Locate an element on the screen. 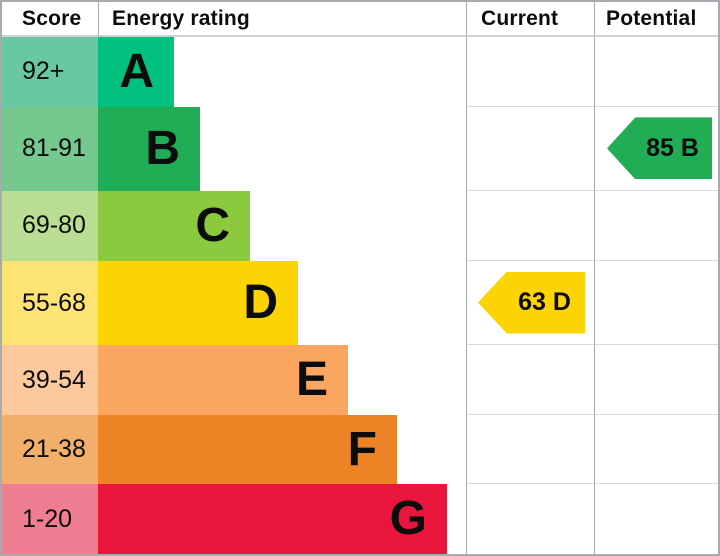  current-rating-label: 63 D is located at coordinates (544, 302).